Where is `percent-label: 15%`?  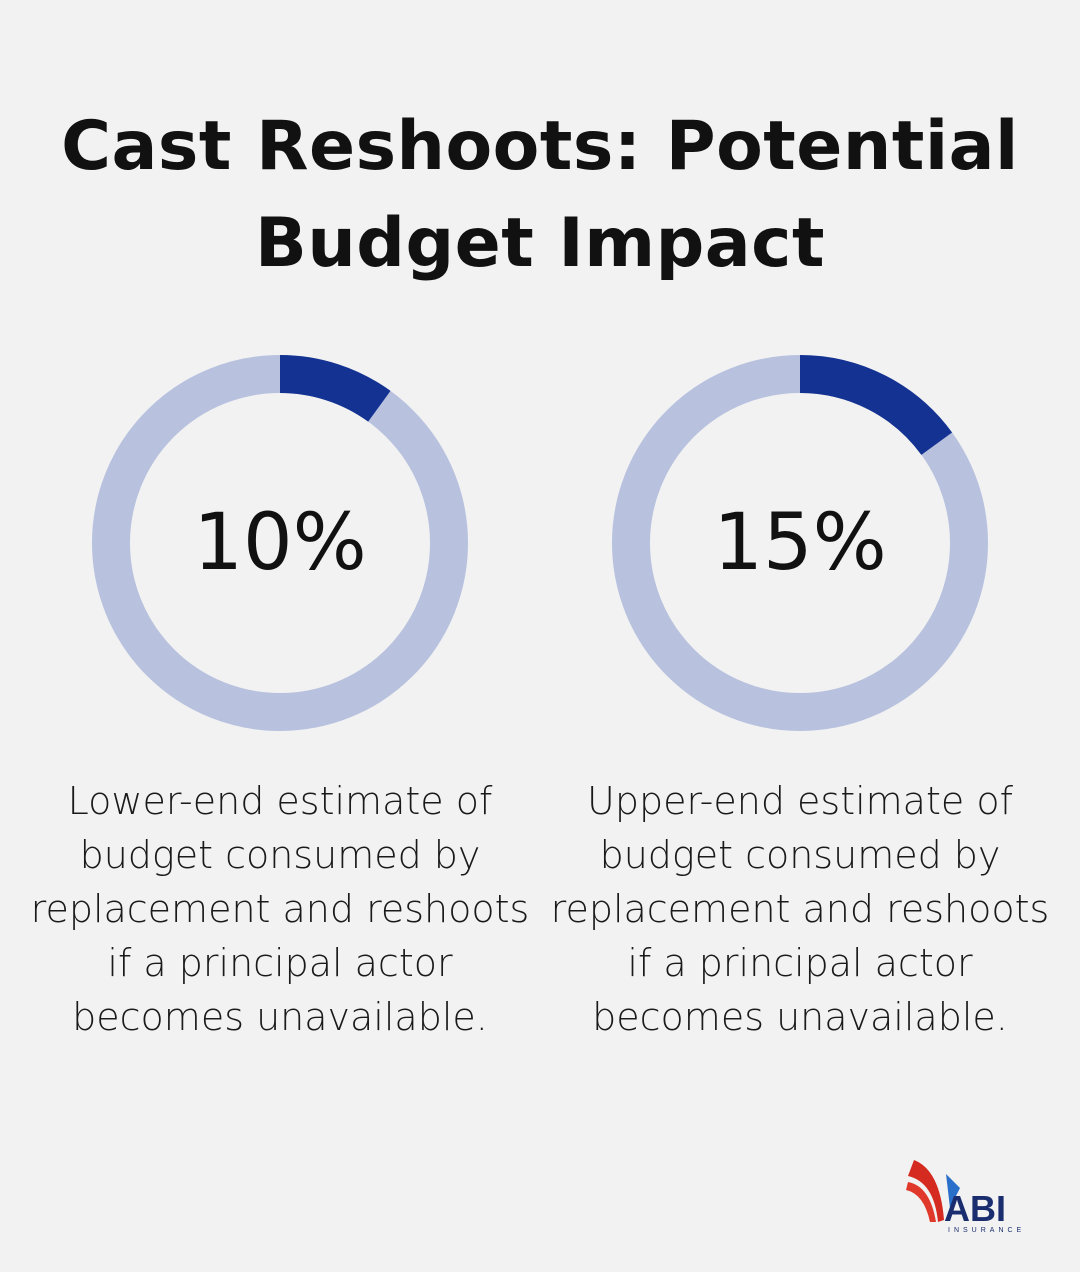 percent-label: 15% is located at coordinates (800, 543).